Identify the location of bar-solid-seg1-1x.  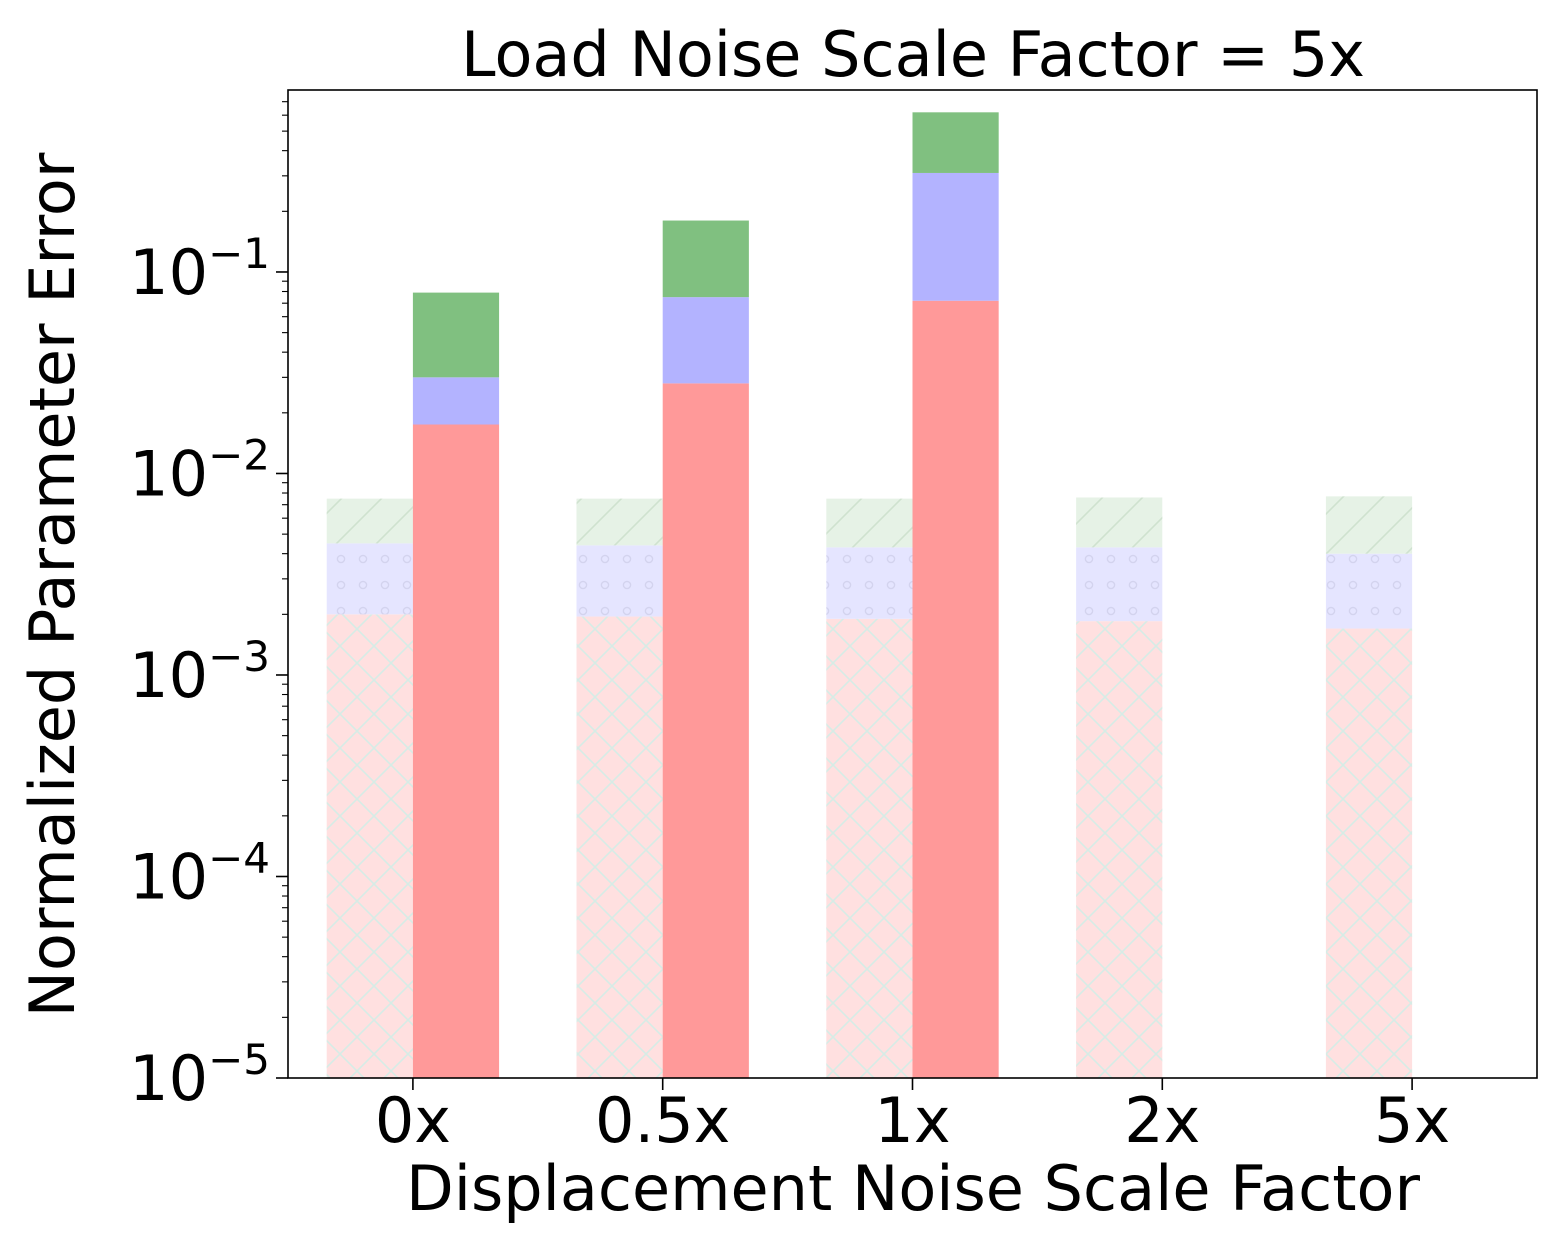
(955, 236).